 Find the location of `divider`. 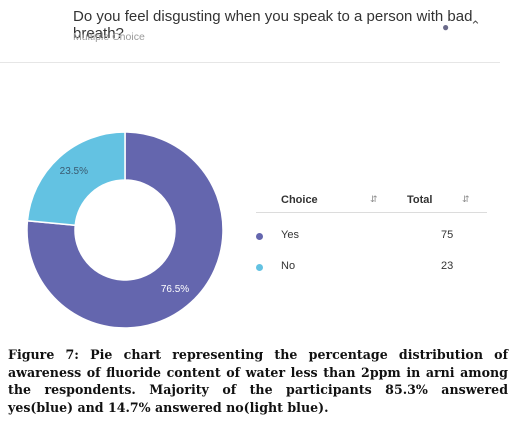

divider is located at coordinates (250, 62).